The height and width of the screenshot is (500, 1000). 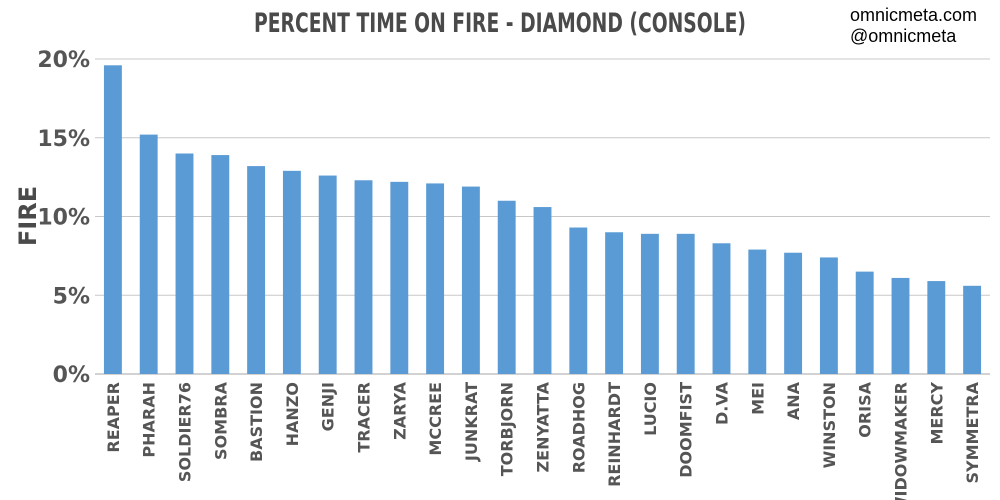 I want to click on y-tick-label: 10%, so click(x=63, y=218).